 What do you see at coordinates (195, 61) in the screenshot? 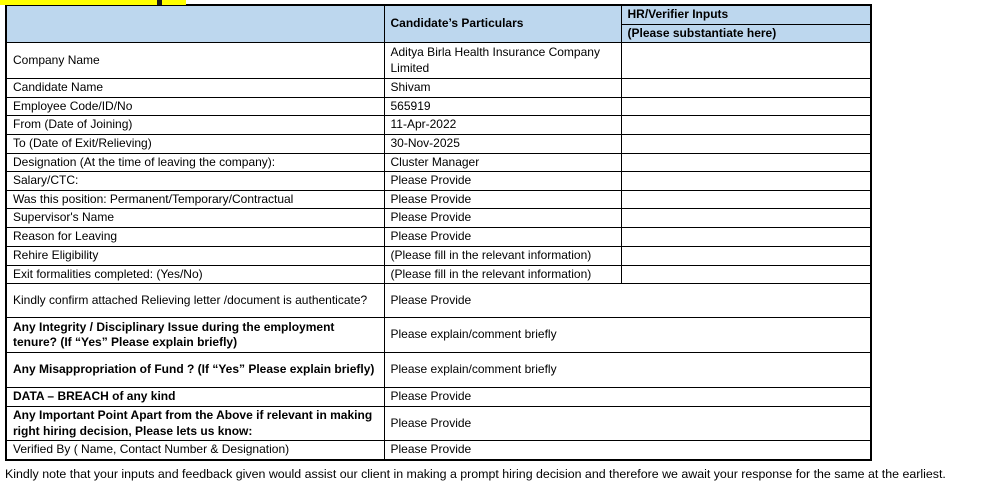
I see `row-label: Company Name` at bounding box center [195, 61].